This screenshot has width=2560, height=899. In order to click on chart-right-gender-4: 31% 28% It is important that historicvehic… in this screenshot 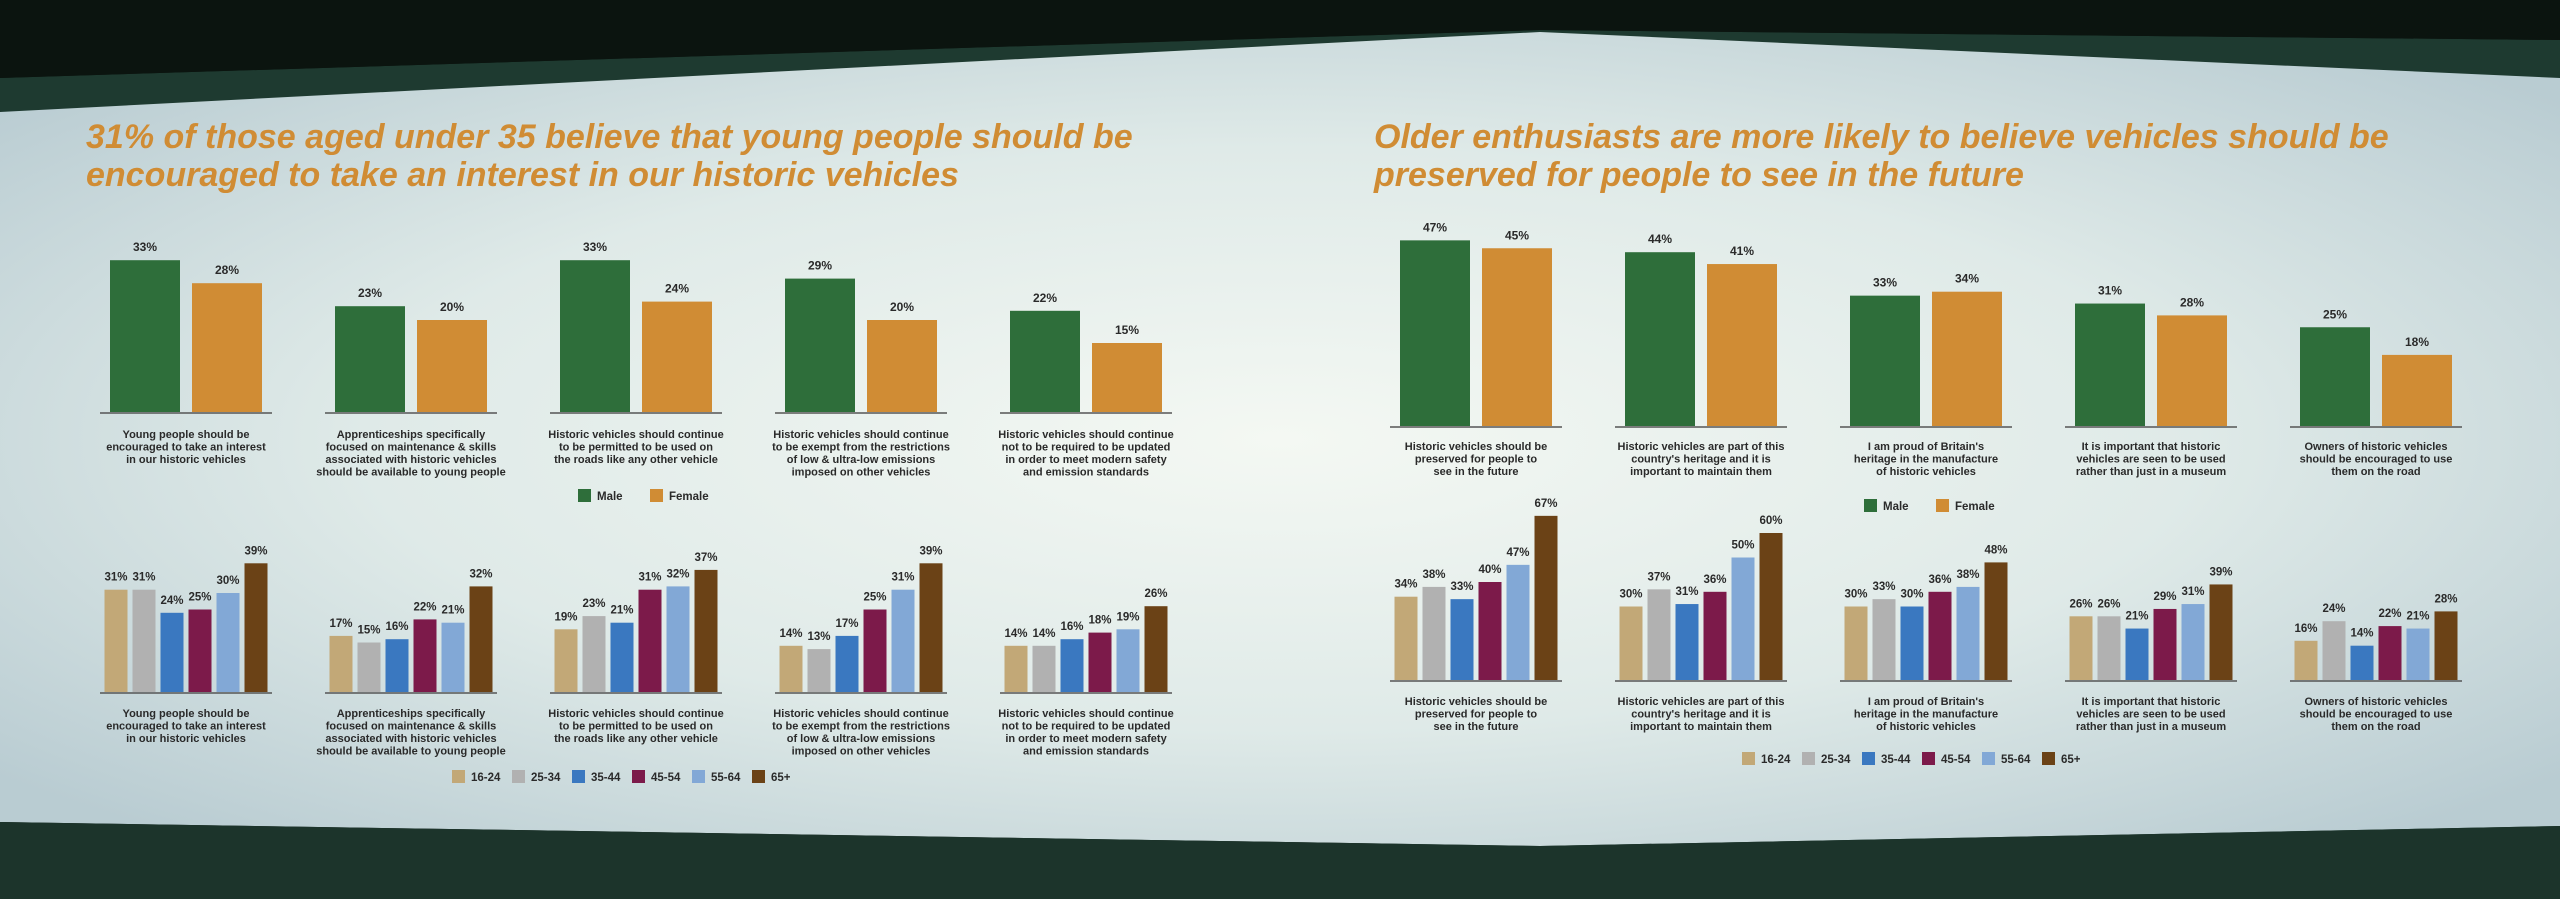, I will do `click(2151, 381)`.